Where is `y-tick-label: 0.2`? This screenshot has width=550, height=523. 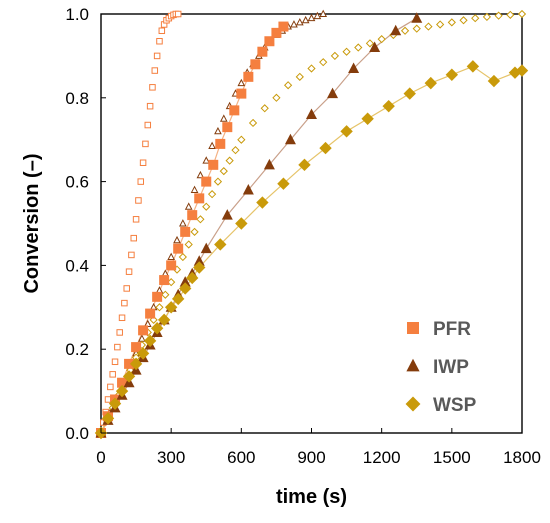
y-tick-label: 0.2 is located at coordinates (77, 349).